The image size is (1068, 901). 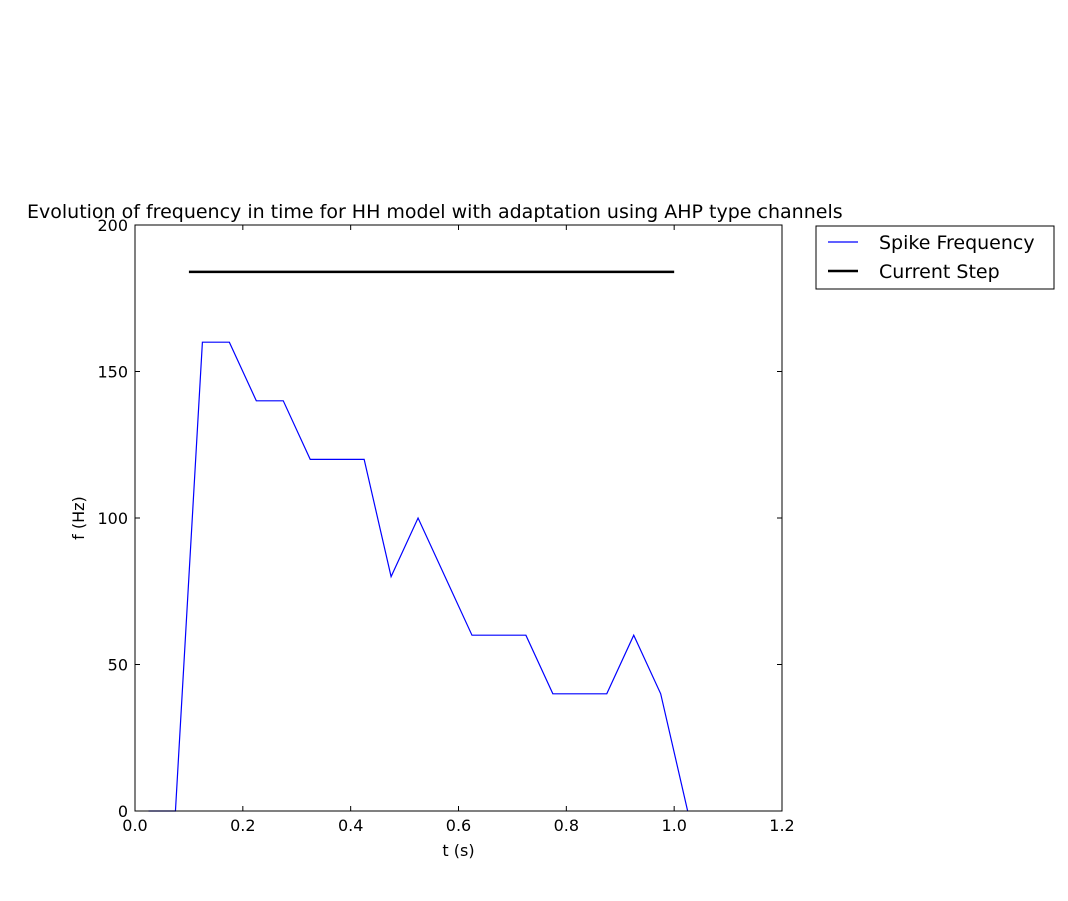 What do you see at coordinates (458, 850) in the screenshot?
I see `x-axis-label: t (s)` at bounding box center [458, 850].